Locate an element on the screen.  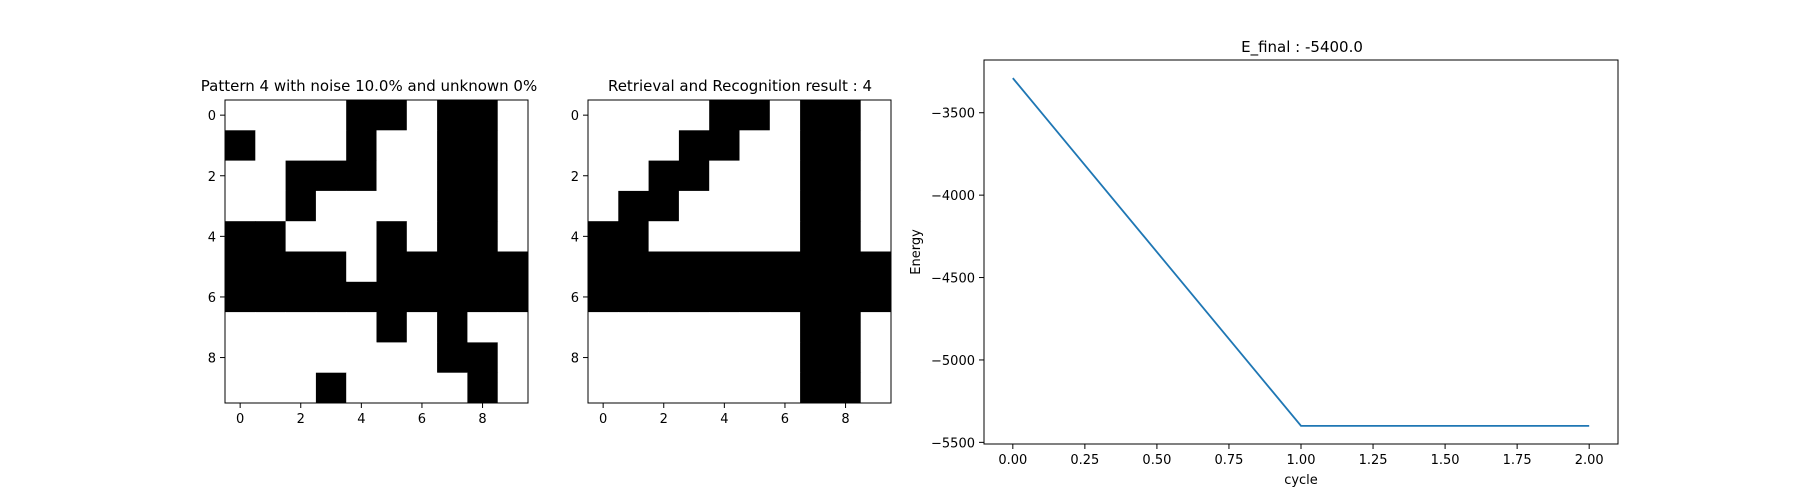
heatmap-cell-r7-c5 is located at coordinates (392, 327).